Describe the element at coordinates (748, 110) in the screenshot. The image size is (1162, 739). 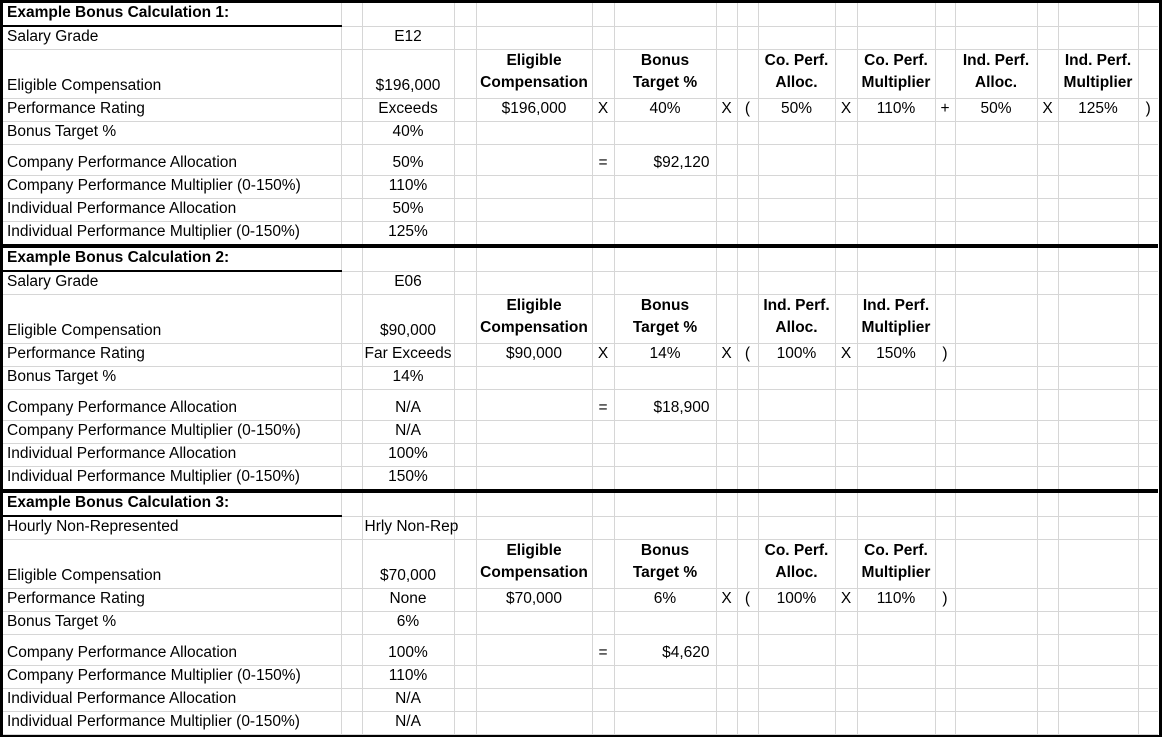
I see `operator-cell: (` at that location.